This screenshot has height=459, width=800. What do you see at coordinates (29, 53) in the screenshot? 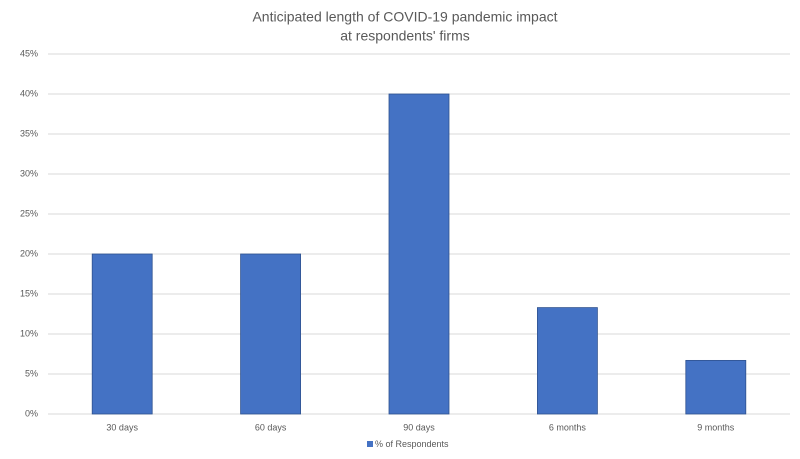
I see `y-tick-label: 45%` at bounding box center [29, 53].